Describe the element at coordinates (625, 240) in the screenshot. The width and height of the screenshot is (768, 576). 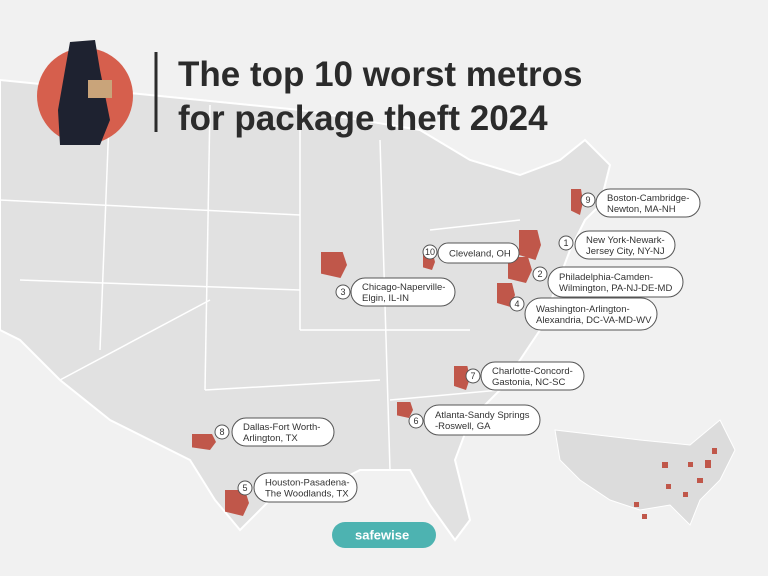
I see `metro-label: New York-Newark-` at that location.